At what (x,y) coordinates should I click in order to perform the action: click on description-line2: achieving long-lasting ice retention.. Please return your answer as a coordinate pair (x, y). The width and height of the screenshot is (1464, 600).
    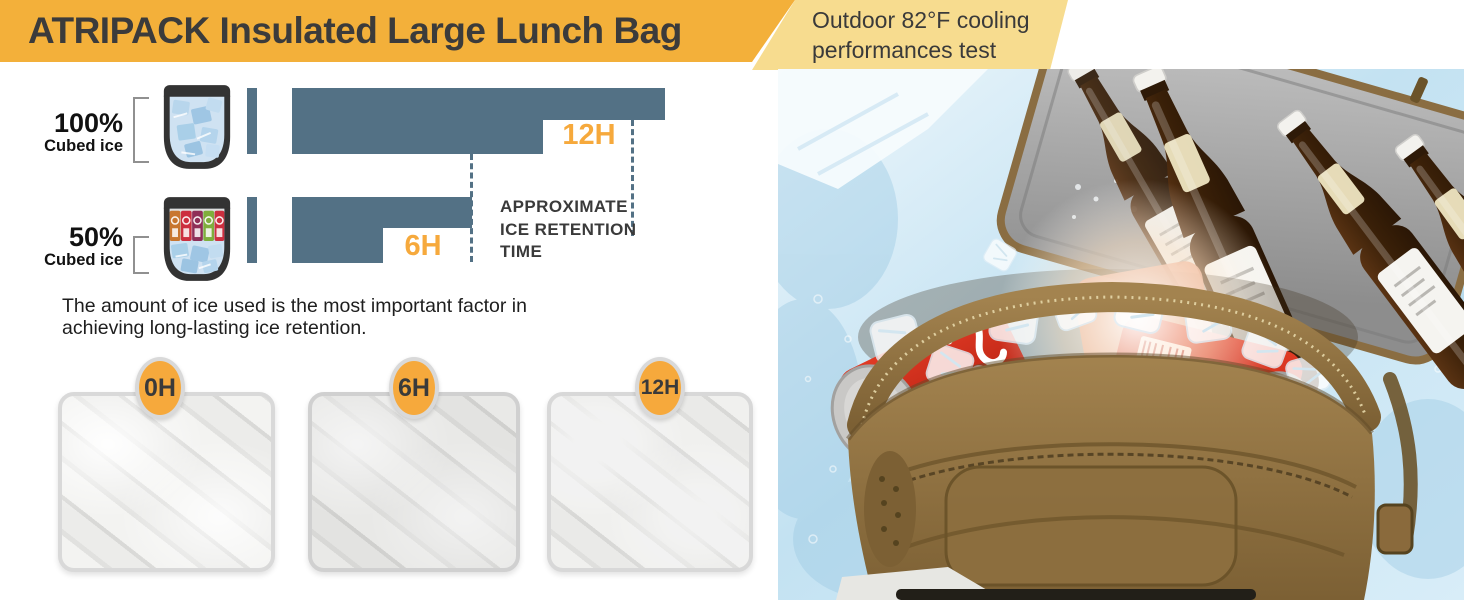
    Looking at the image, I should click on (214, 328).